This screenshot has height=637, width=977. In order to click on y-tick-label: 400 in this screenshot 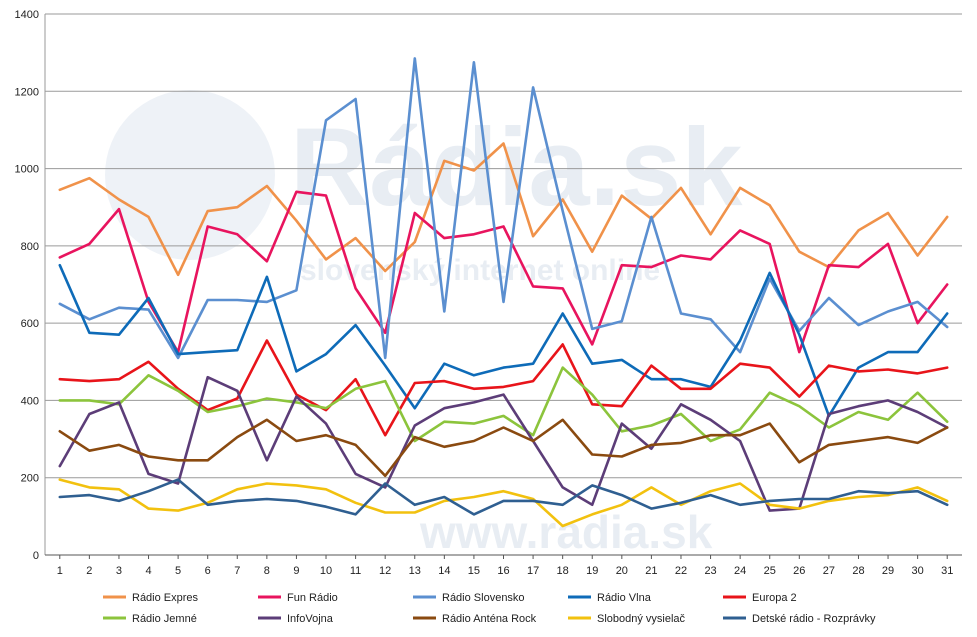, I will do `click(30, 401)`.